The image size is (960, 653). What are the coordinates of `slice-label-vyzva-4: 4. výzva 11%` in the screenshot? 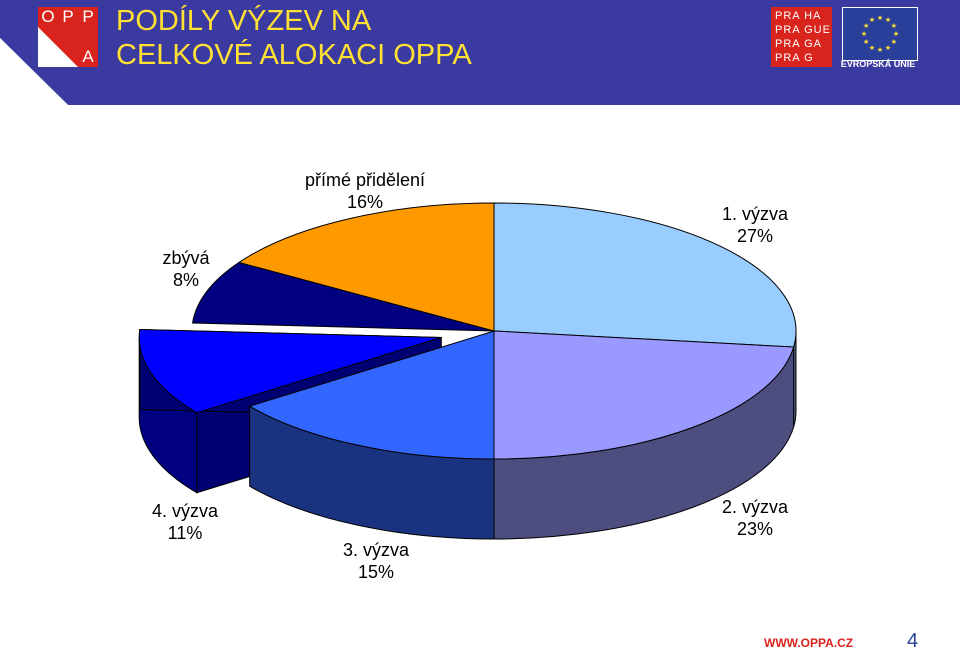 It's located at (185, 522).